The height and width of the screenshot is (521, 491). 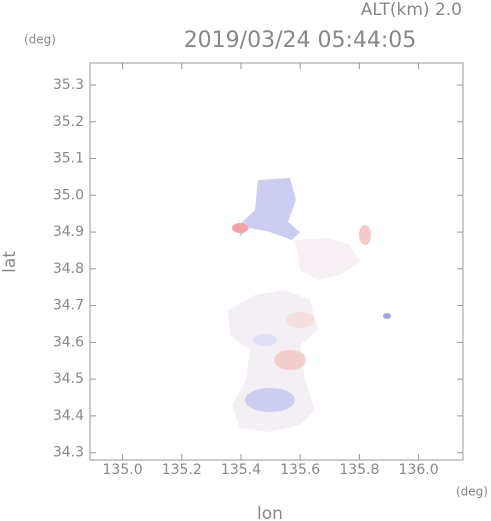 I want to click on x-tick-label: 135.8, so click(x=359, y=470).